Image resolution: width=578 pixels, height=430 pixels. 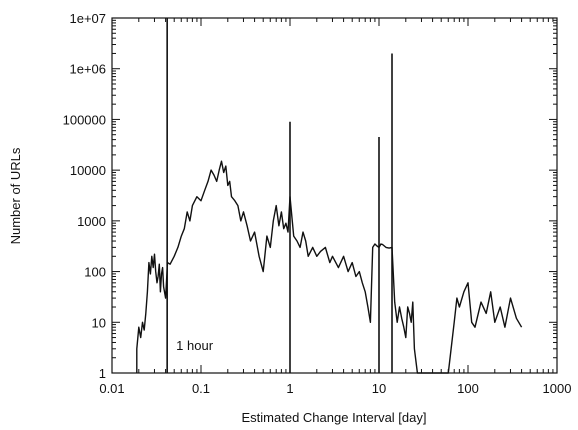 I want to click on y-axis-title: Number of URLs, so click(x=15, y=195).